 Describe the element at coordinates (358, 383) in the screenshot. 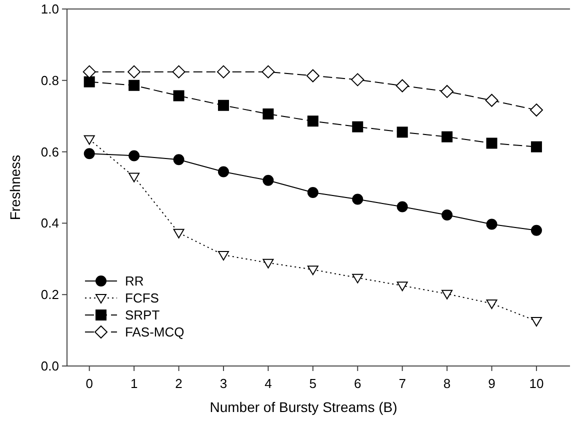

I see `x-tick-label: 6` at that location.